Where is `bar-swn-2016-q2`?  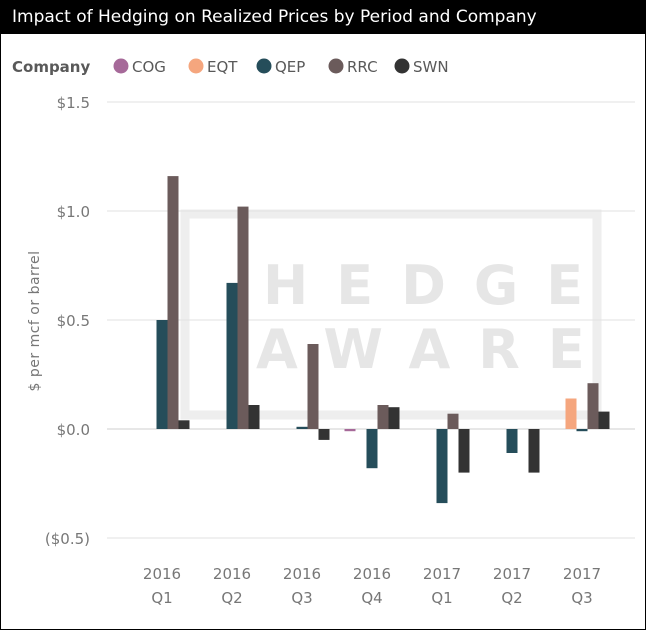
bar-swn-2016-q2 is located at coordinates (254, 417).